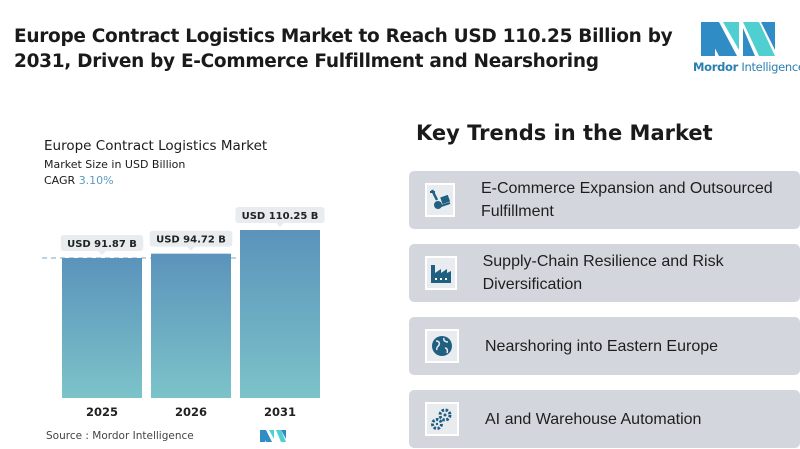  What do you see at coordinates (564, 133) in the screenshot?
I see `trends-title: Key Trends in the Market` at bounding box center [564, 133].